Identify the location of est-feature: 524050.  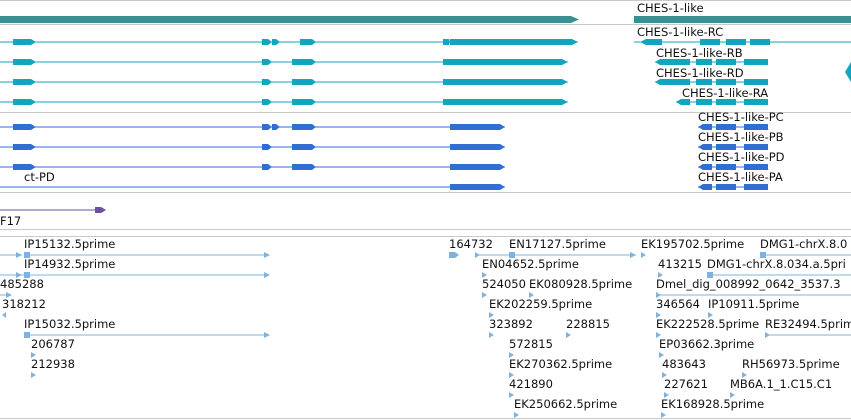
(504, 287).